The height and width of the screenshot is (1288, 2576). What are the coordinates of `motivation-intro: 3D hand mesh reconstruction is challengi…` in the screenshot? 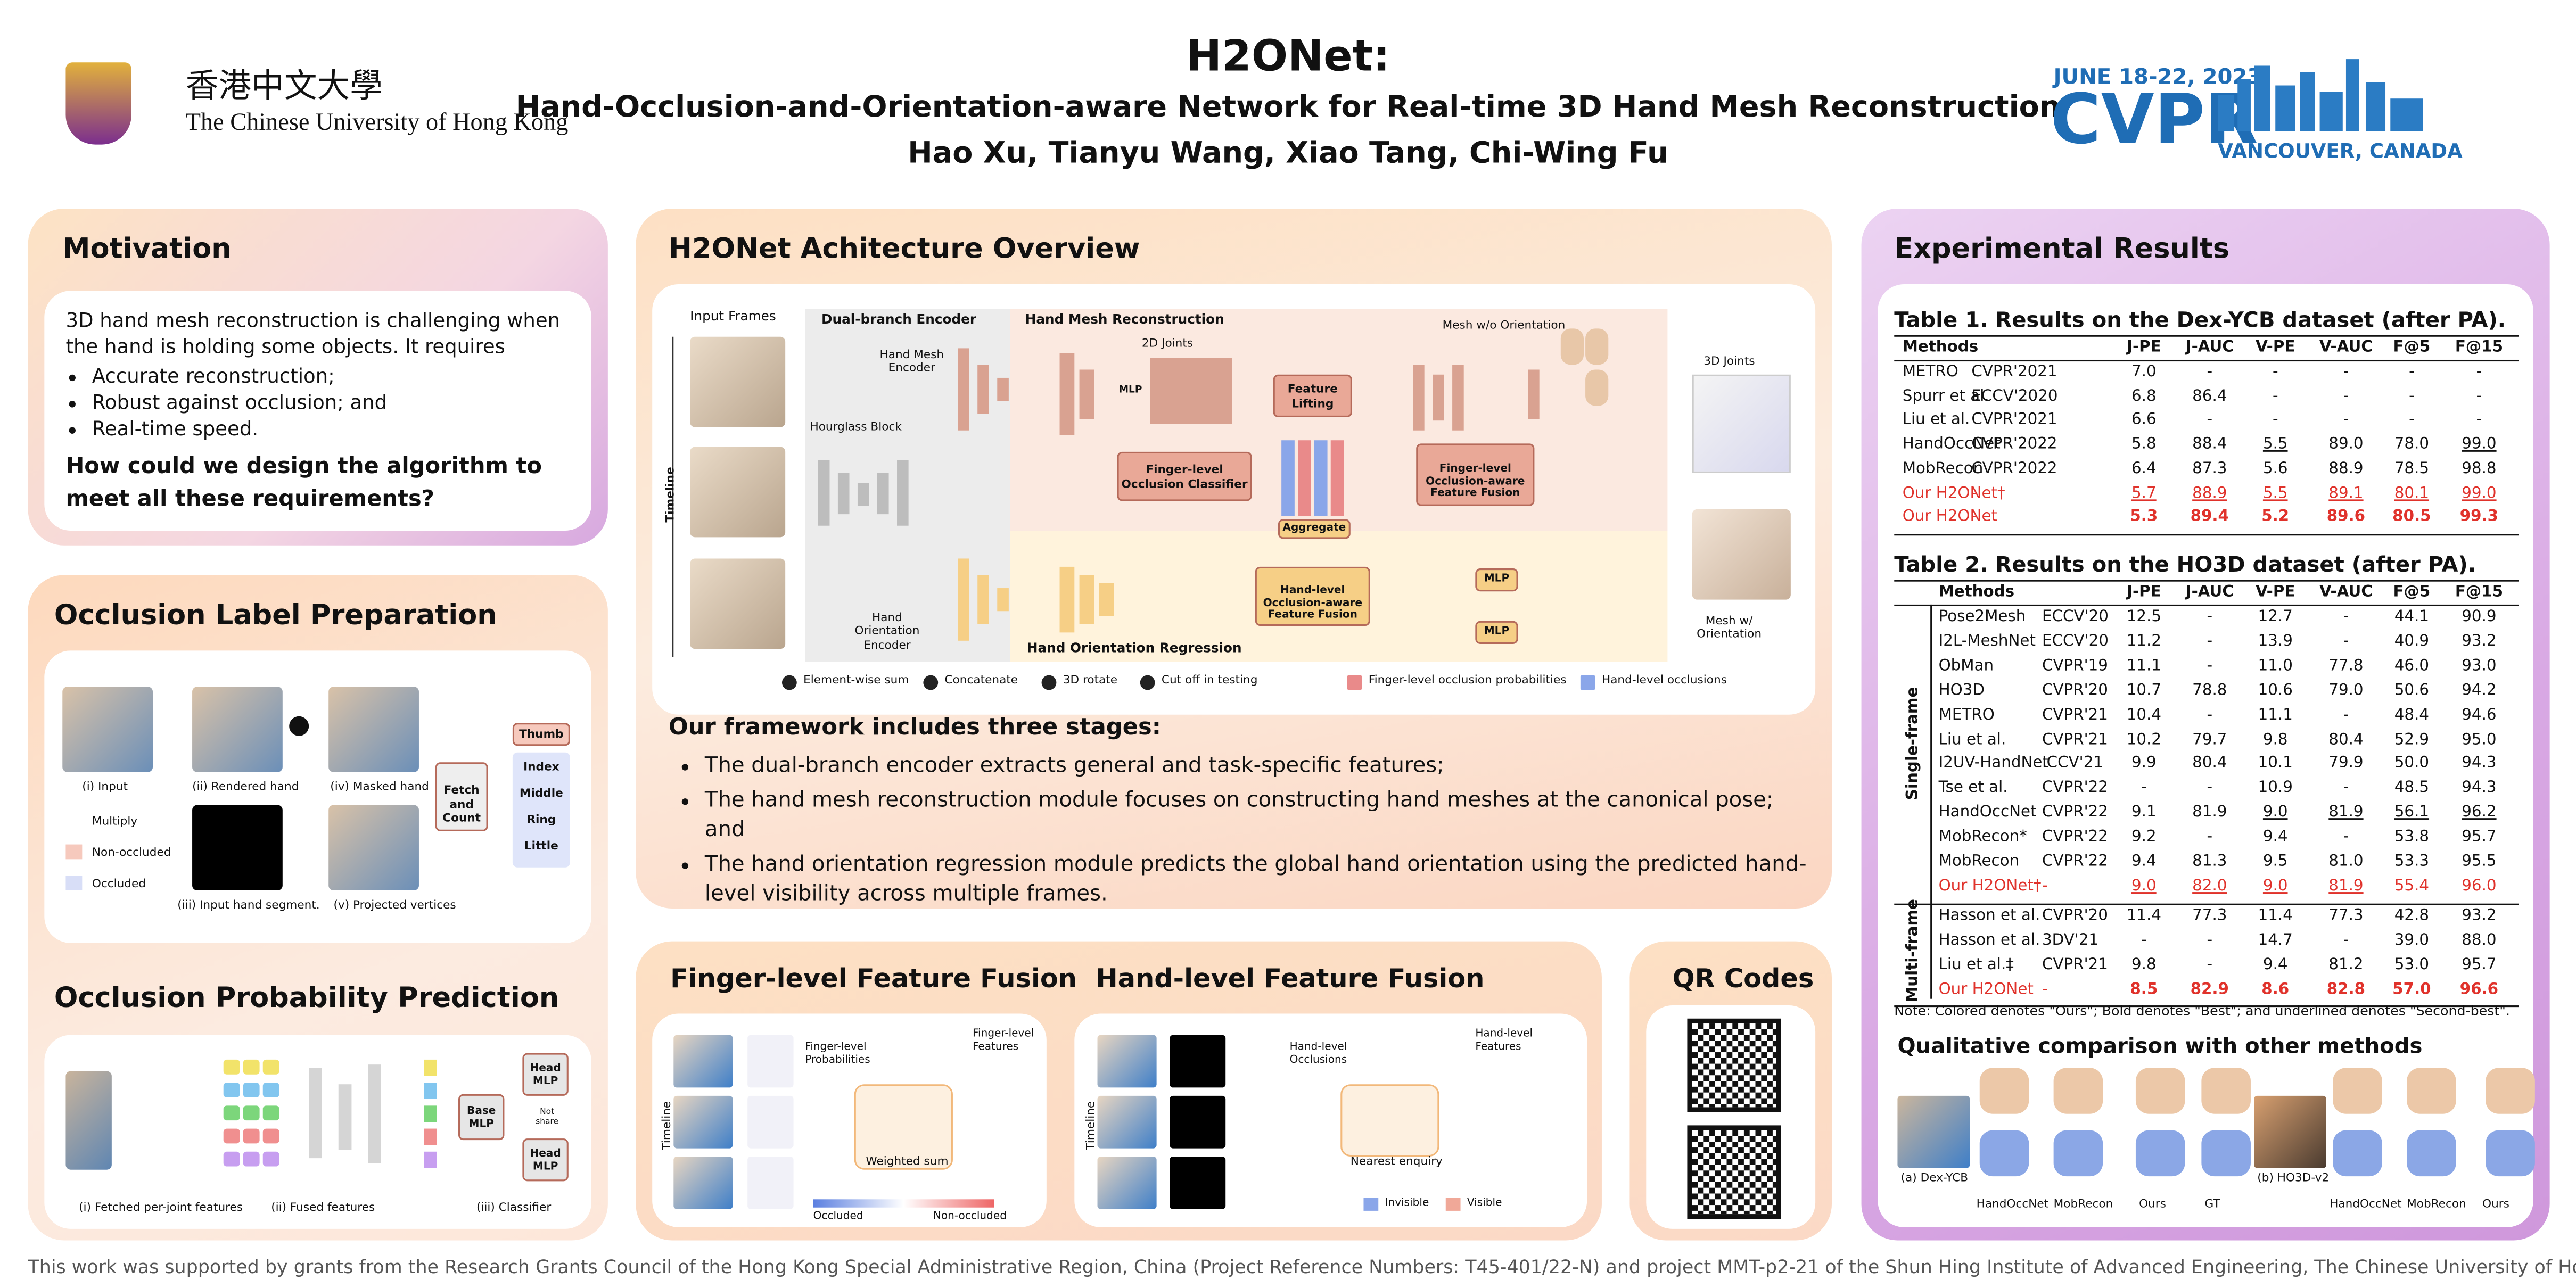 It's located at (313, 334).